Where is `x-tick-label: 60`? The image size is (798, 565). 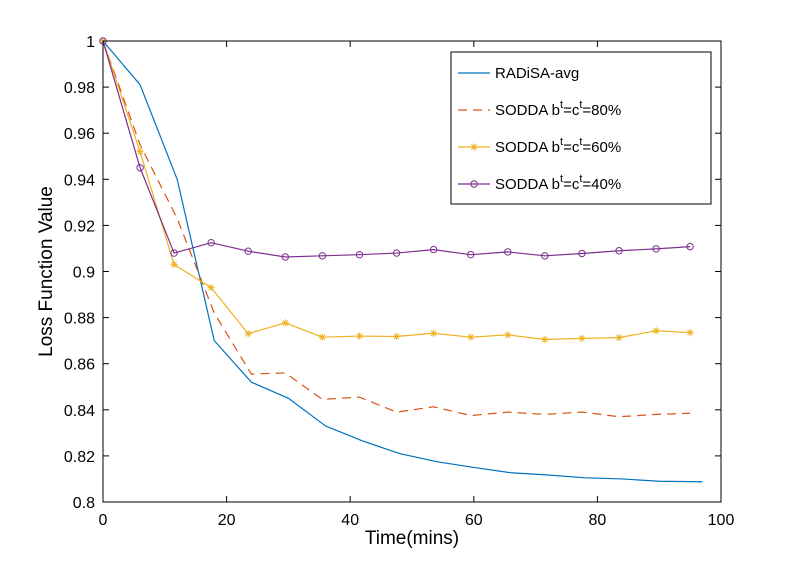 x-tick-label: 60 is located at coordinates (474, 520).